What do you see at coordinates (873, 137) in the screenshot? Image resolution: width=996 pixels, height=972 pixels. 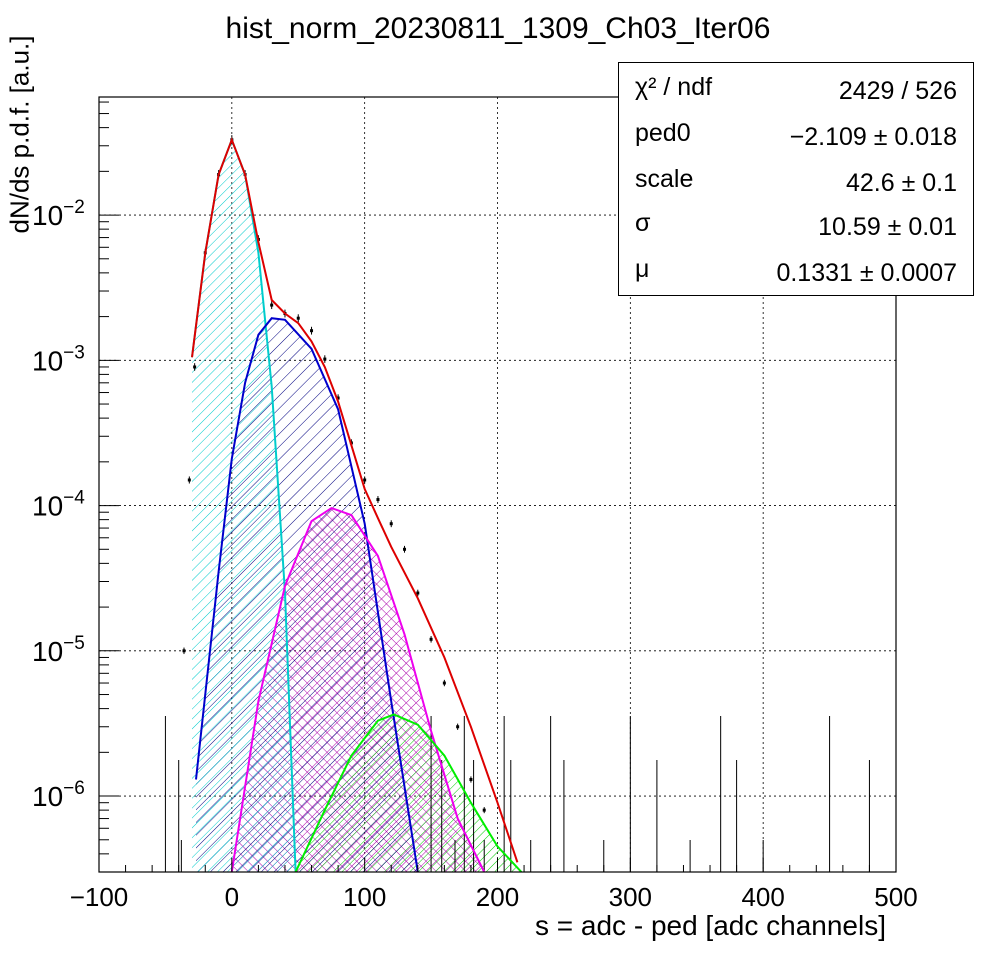 I see `stat-value: −2.109 ± 0.018` at bounding box center [873, 137].